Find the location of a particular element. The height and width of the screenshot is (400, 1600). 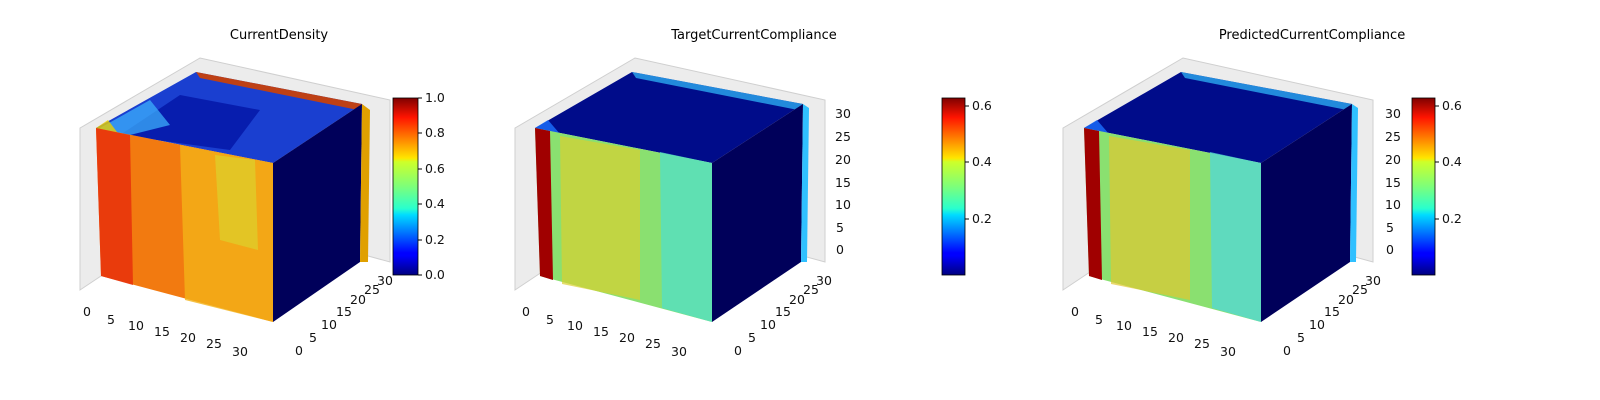

colorbar-tick: 0.0 is located at coordinates (435, 274).